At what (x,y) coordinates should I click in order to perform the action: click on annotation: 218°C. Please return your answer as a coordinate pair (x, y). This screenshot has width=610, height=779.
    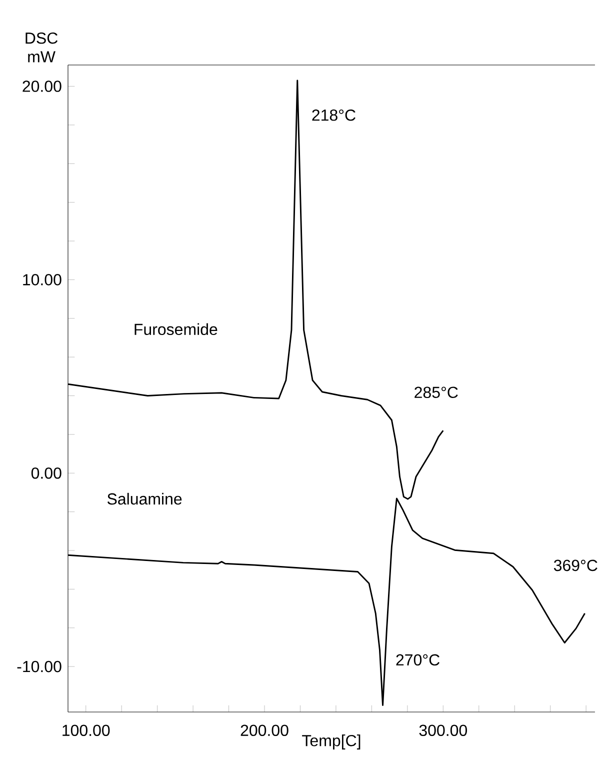
    Looking at the image, I should click on (334, 115).